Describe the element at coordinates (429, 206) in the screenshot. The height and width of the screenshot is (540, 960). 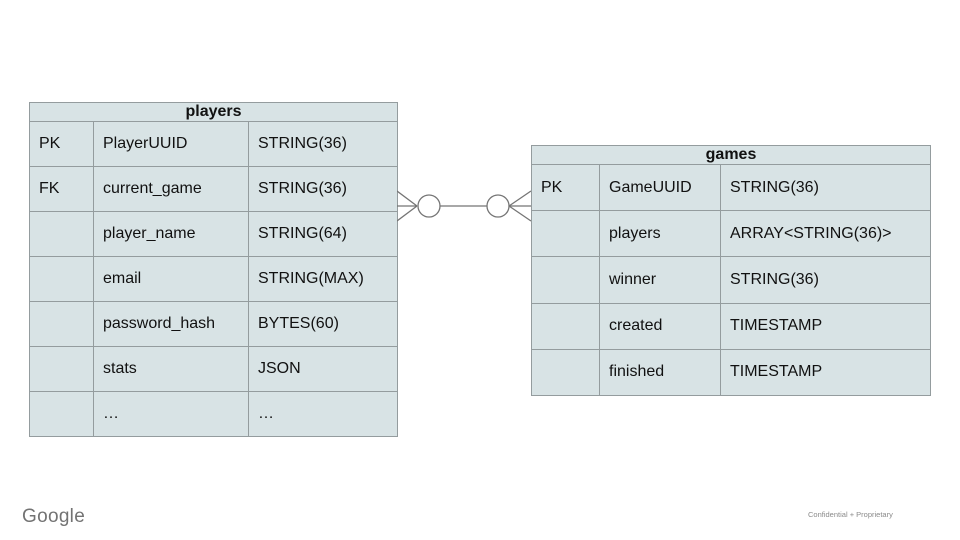
I see `zero-cardinality-left-icon` at that location.